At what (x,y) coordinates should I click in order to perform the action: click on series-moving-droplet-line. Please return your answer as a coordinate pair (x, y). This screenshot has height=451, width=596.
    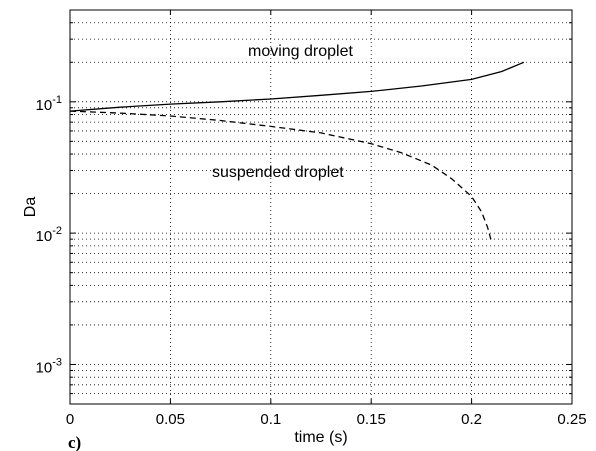
    Looking at the image, I should click on (297, 86).